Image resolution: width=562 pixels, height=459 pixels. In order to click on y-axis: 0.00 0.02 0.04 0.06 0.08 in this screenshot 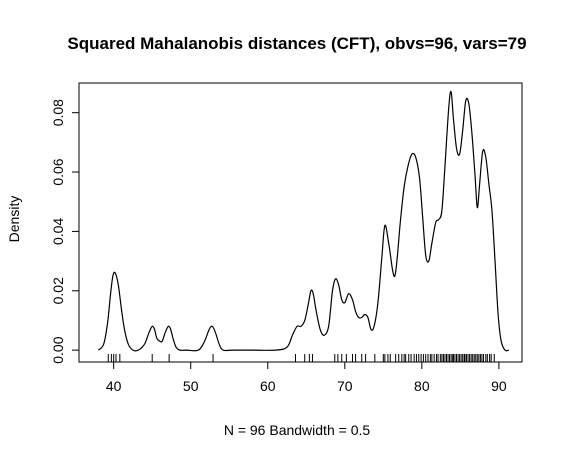, I will do `click(65, 231)`.